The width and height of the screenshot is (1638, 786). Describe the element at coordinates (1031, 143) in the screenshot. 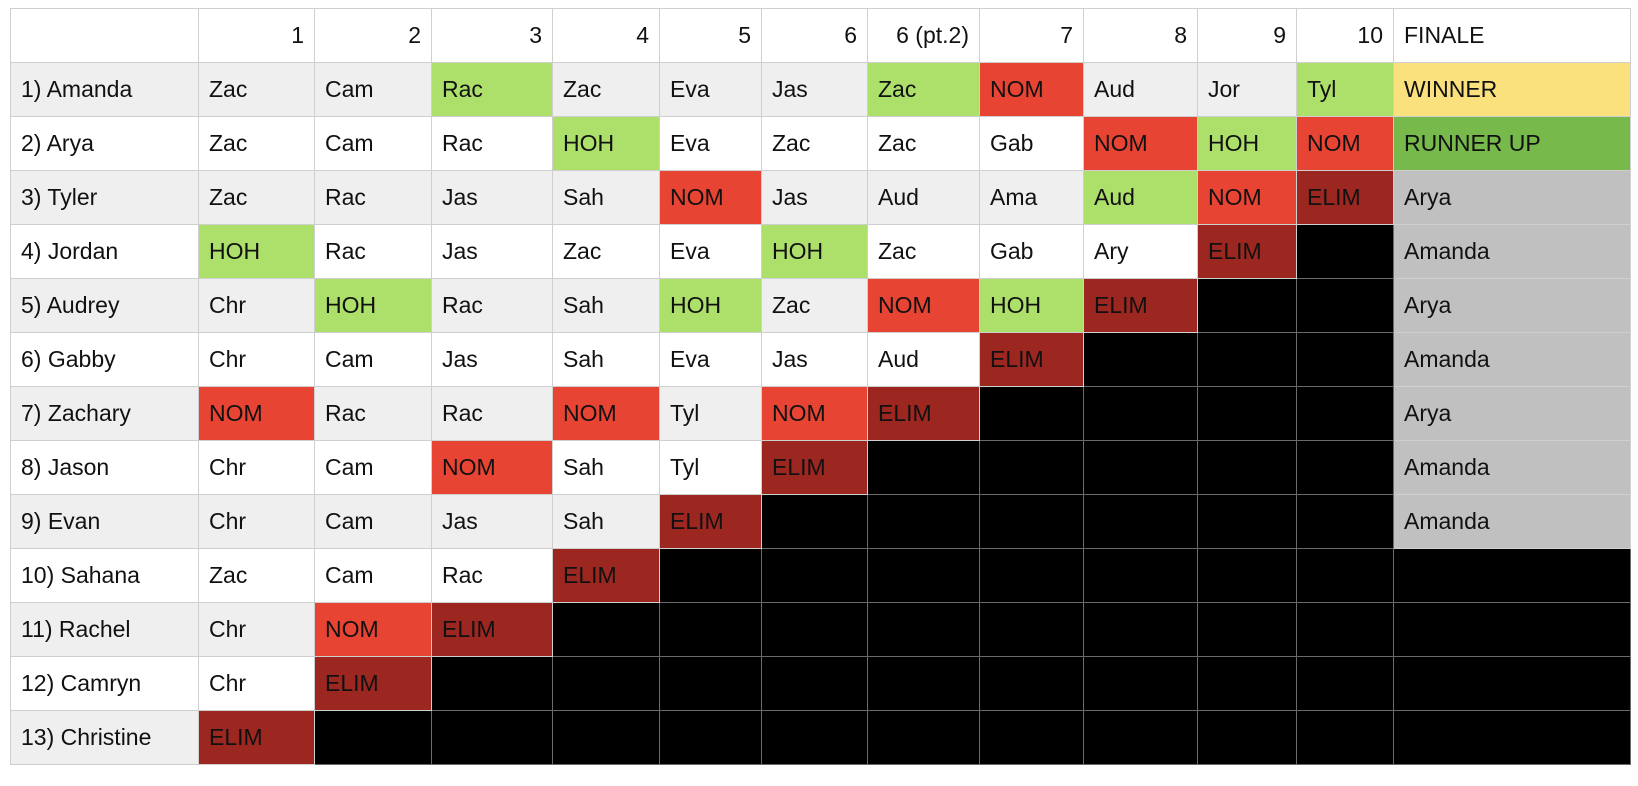

I see `vote-cell: Gab` at that location.